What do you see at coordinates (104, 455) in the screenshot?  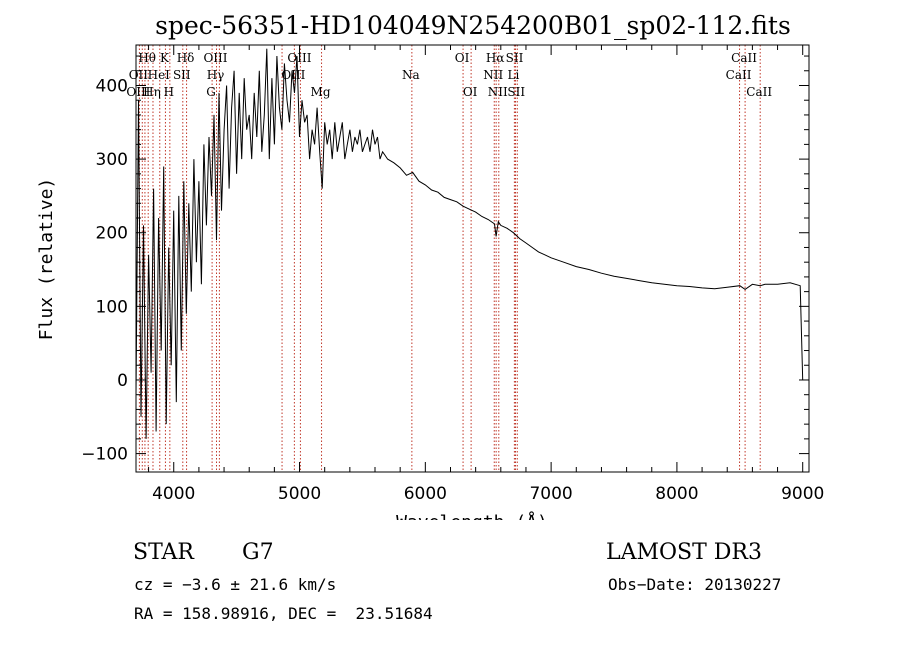 I see `y-tick-label: −100` at bounding box center [104, 455].